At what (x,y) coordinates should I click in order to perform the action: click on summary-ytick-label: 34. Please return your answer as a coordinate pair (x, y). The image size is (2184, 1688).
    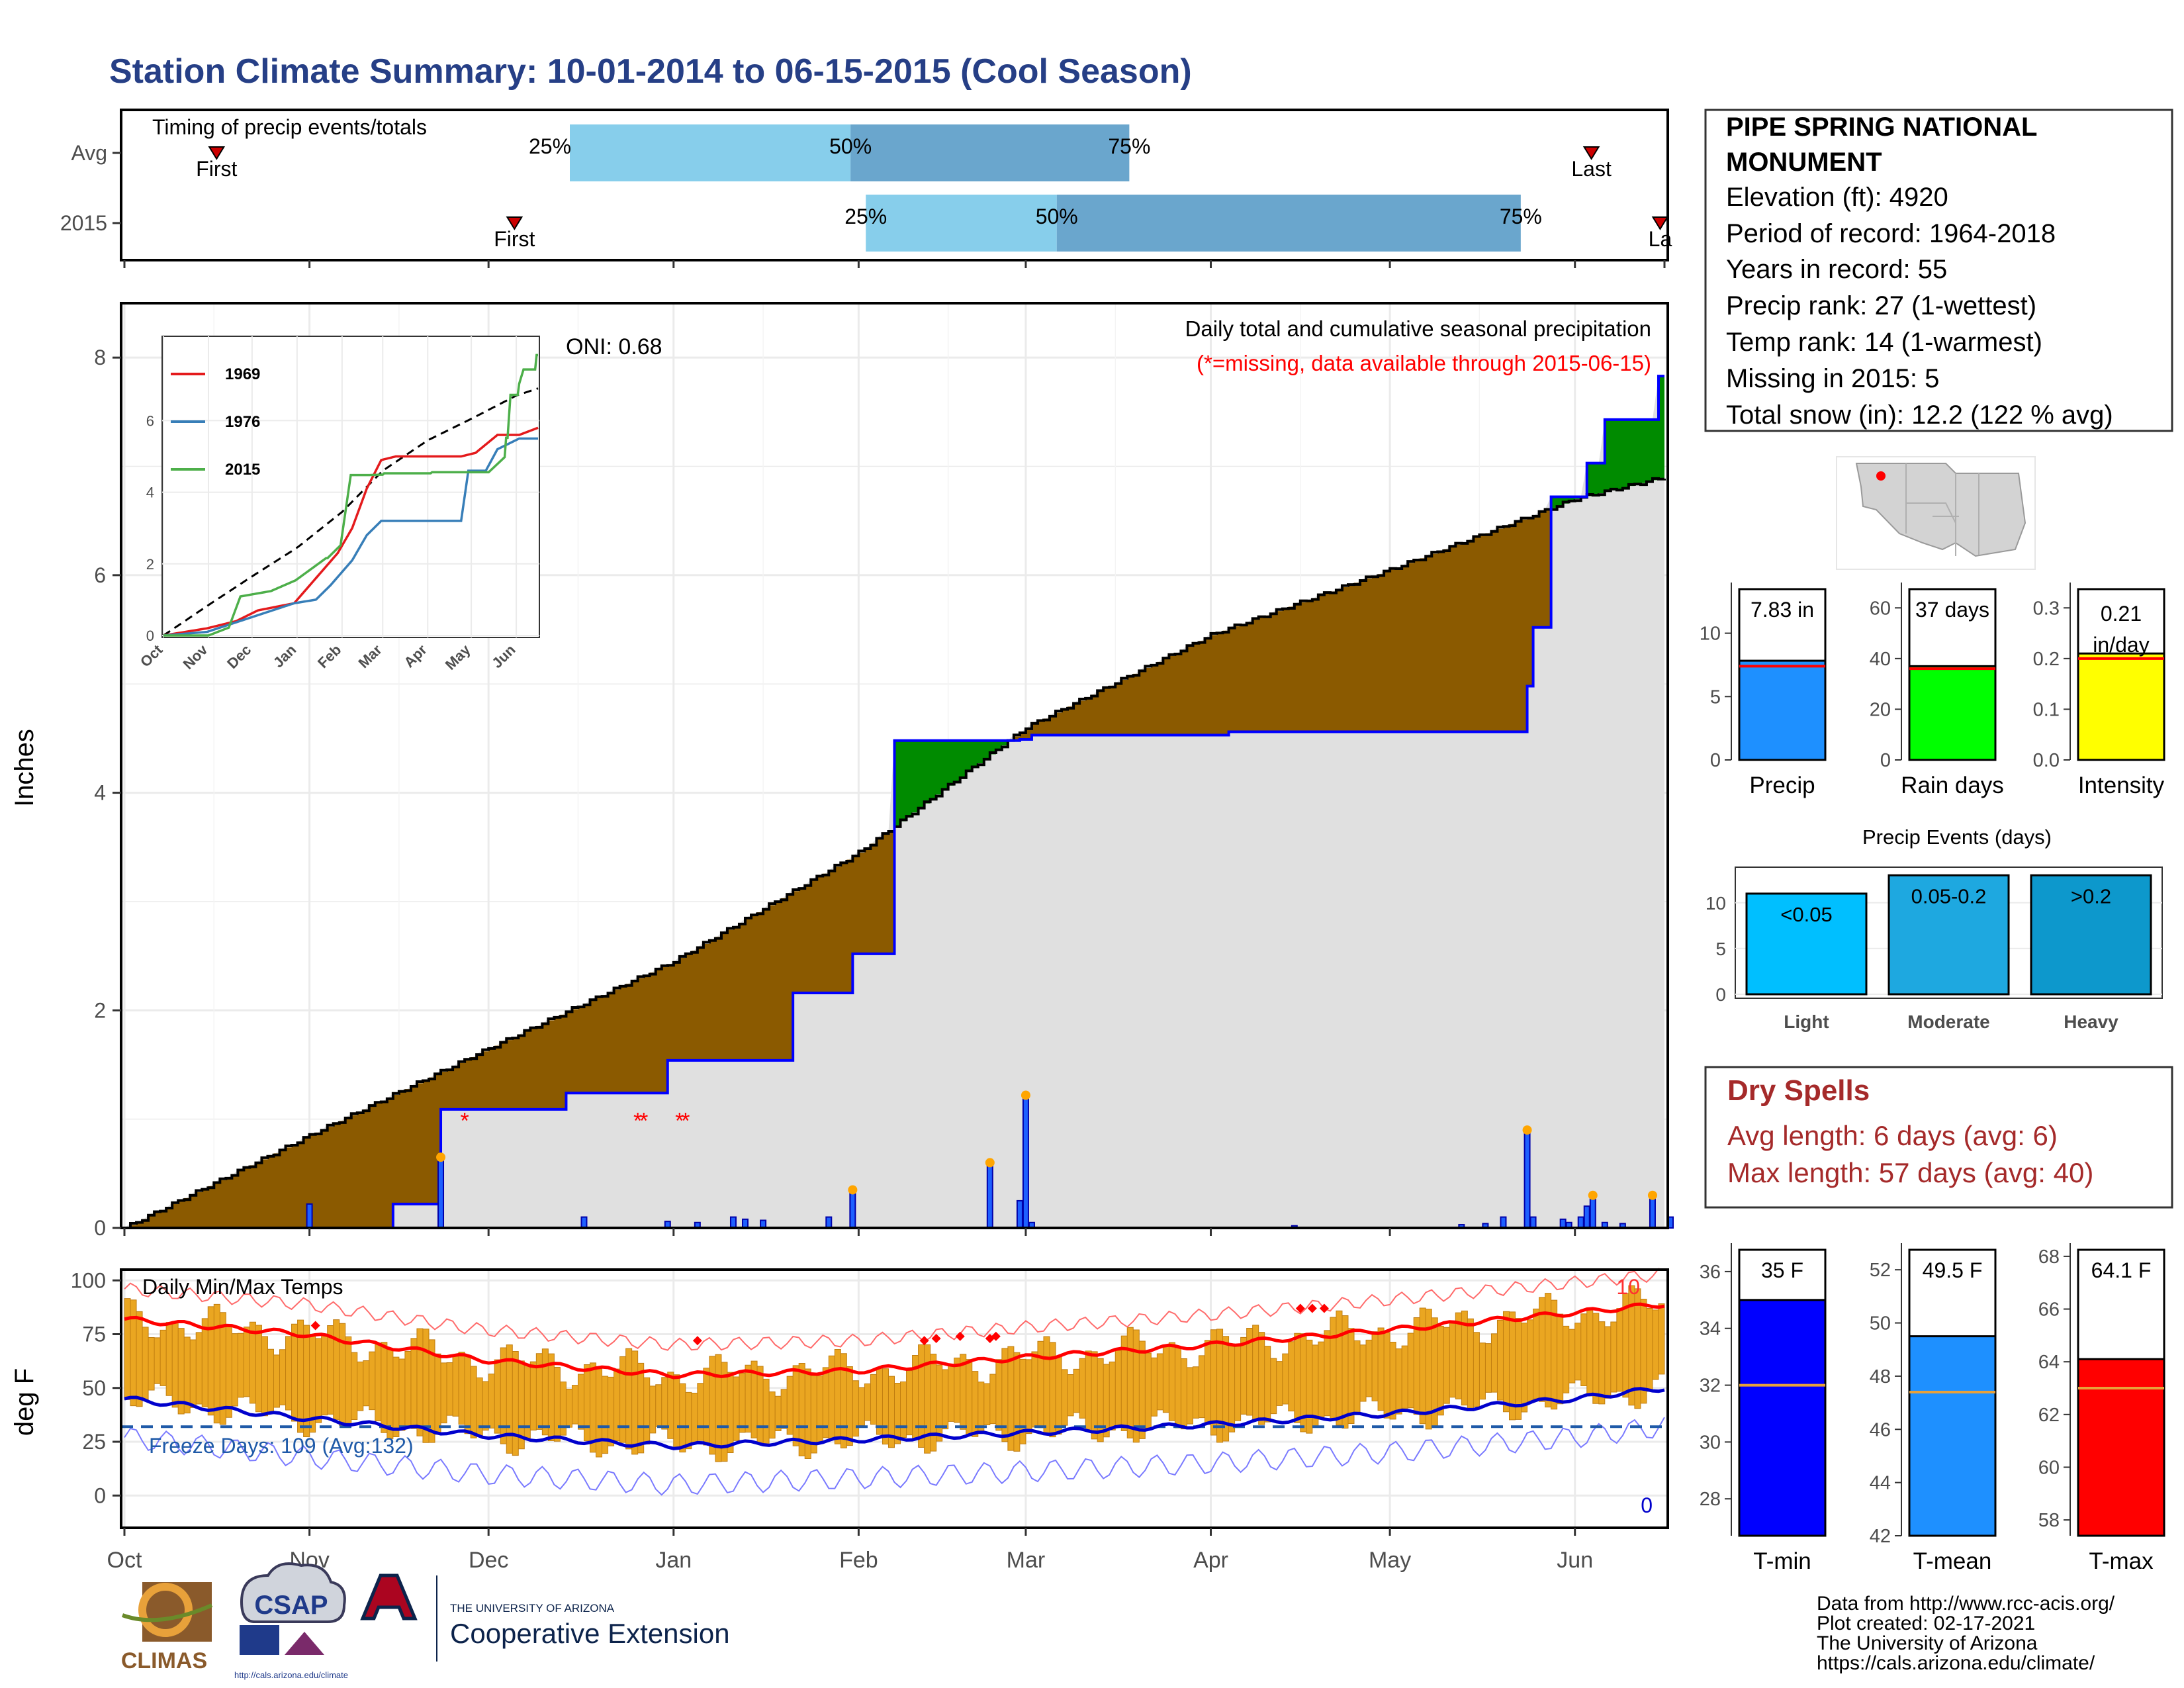
    Looking at the image, I should click on (1710, 1329).